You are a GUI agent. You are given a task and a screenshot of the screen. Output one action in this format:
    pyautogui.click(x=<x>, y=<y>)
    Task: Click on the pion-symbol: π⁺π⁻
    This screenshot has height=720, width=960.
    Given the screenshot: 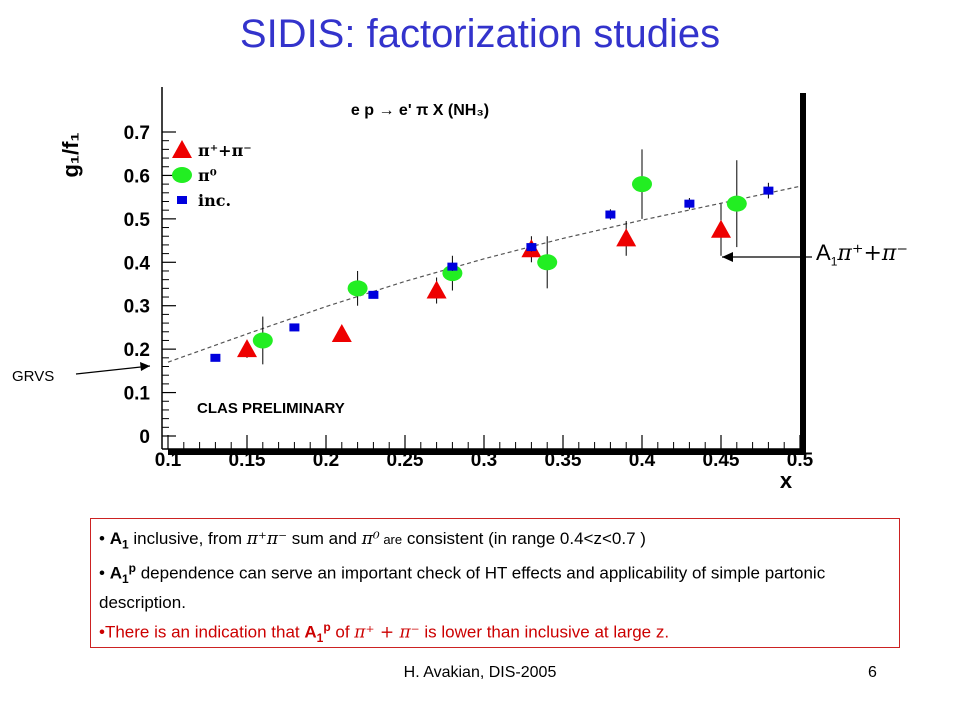 What is the action you would take?
    pyautogui.click(x=267, y=539)
    